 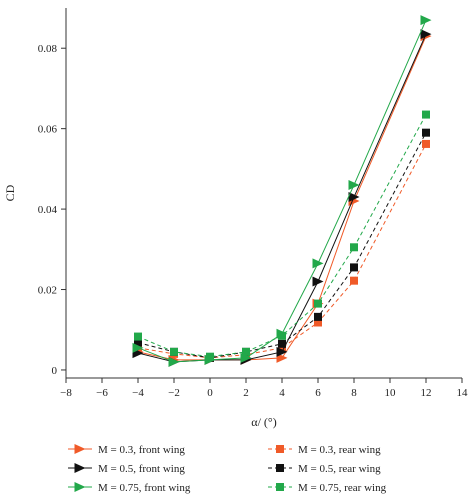 What do you see at coordinates (463, 393) in the screenshot?
I see `x-tick-label: 14` at bounding box center [463, 393].